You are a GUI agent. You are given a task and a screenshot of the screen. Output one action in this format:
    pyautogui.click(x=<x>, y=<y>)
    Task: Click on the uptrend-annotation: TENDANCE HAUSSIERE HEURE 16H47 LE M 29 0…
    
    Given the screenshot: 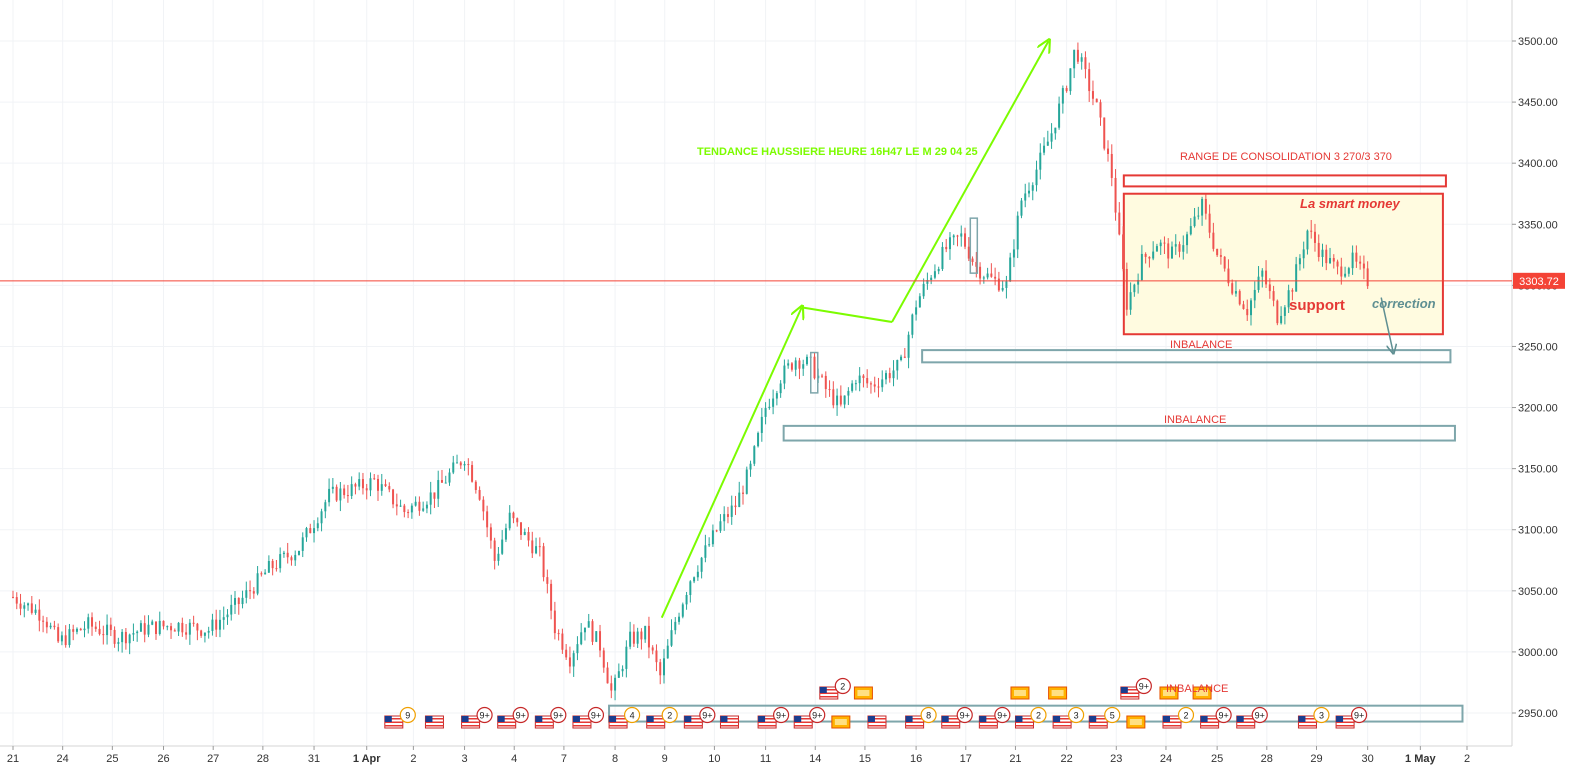 What is the action you would take?
    pyautogui.click(x=837, y=152)
    